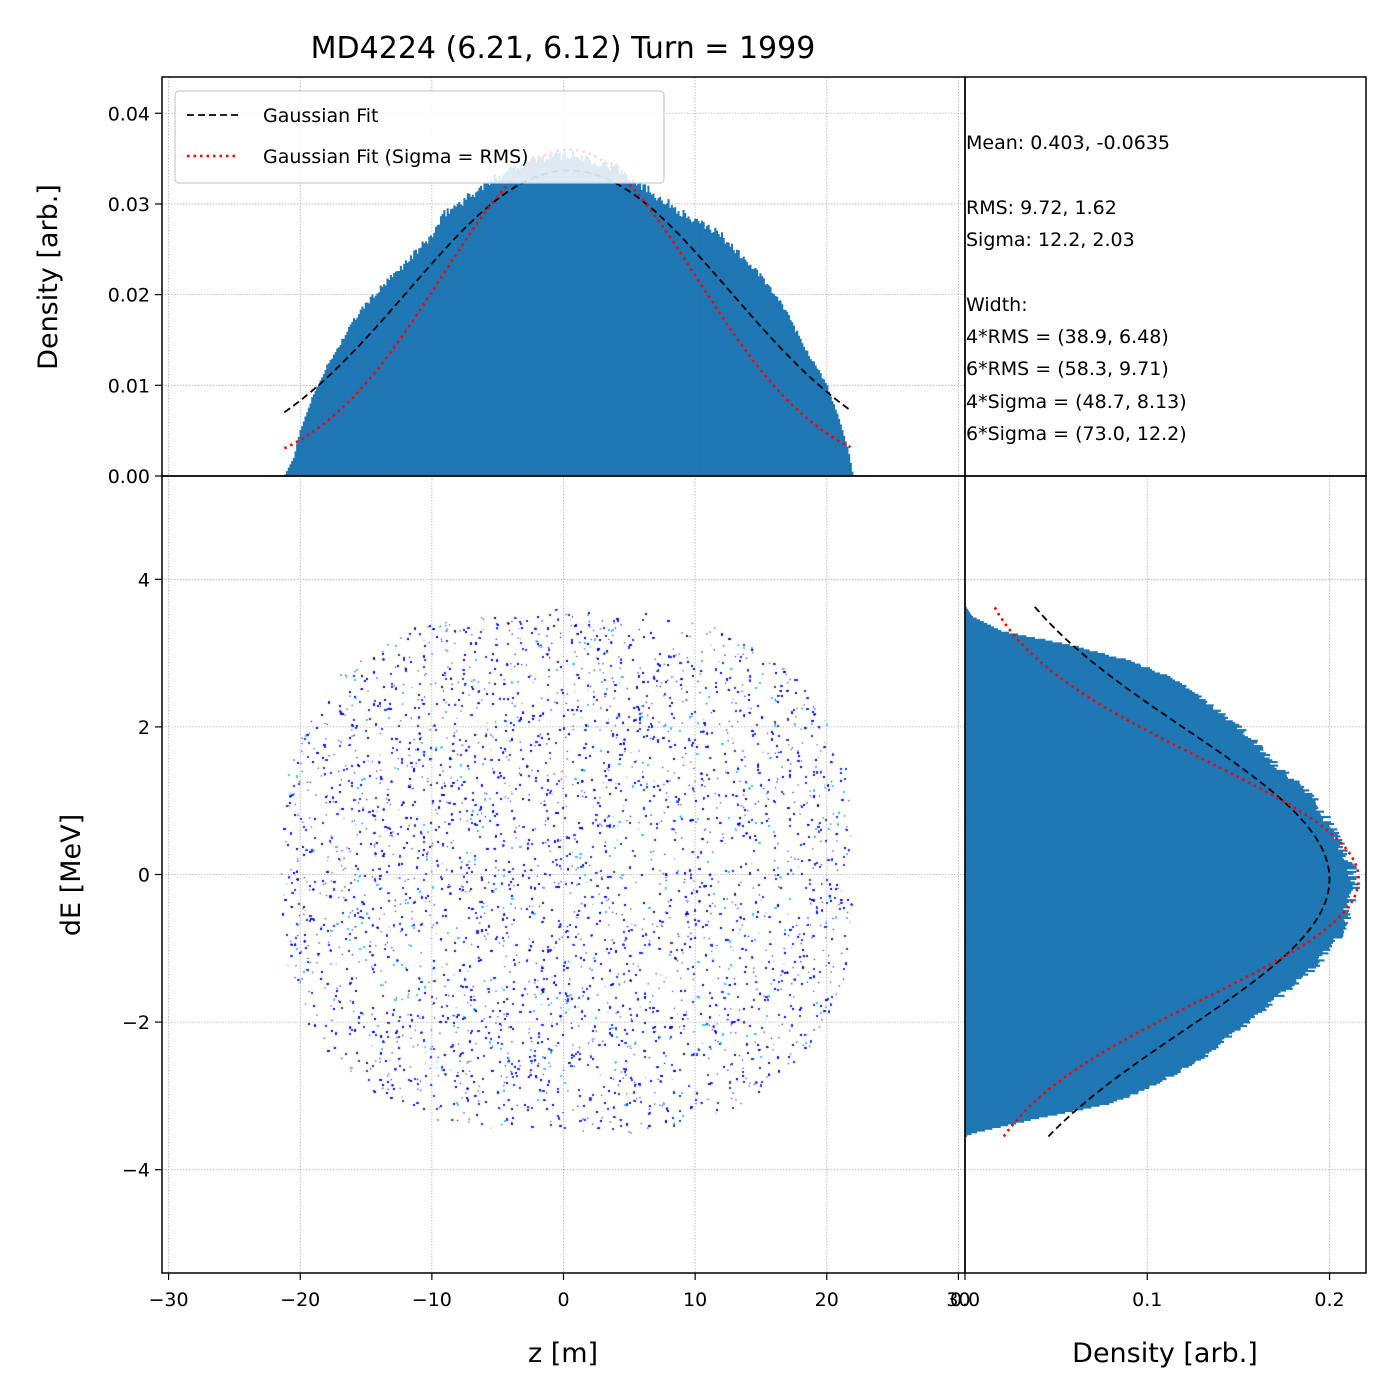 This screenshot has height=1400, width=1400. I want to click on main-y-tick-label: −4, so click(136, 1171).